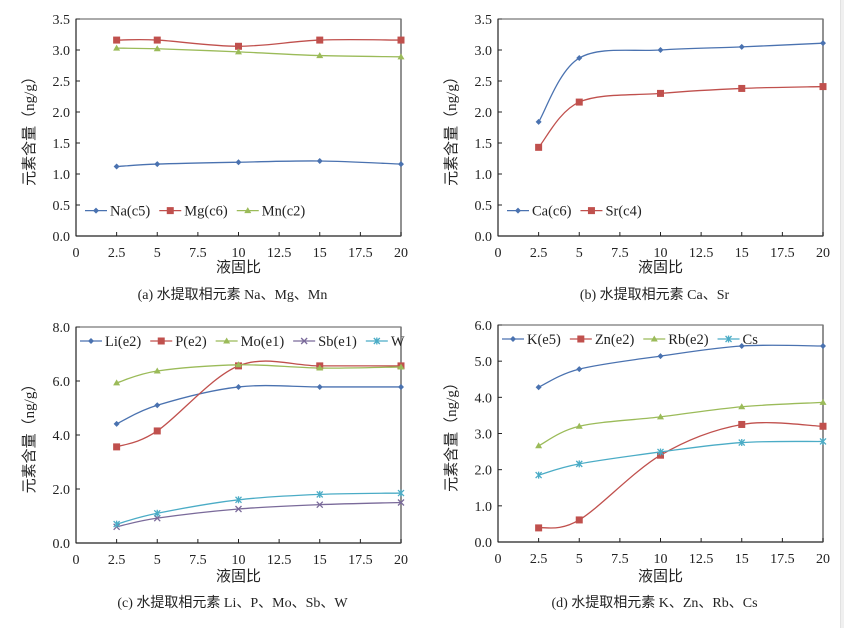 This screenshot has height=633, width=844. I want to click on legend-label: P(e2), so click(191, 342).